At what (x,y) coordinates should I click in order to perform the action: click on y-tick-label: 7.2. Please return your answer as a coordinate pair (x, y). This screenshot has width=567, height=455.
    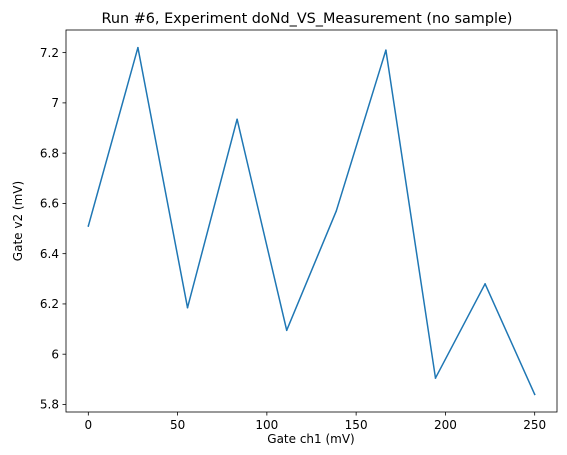
    Looking at the image, I should click on (49, 53).